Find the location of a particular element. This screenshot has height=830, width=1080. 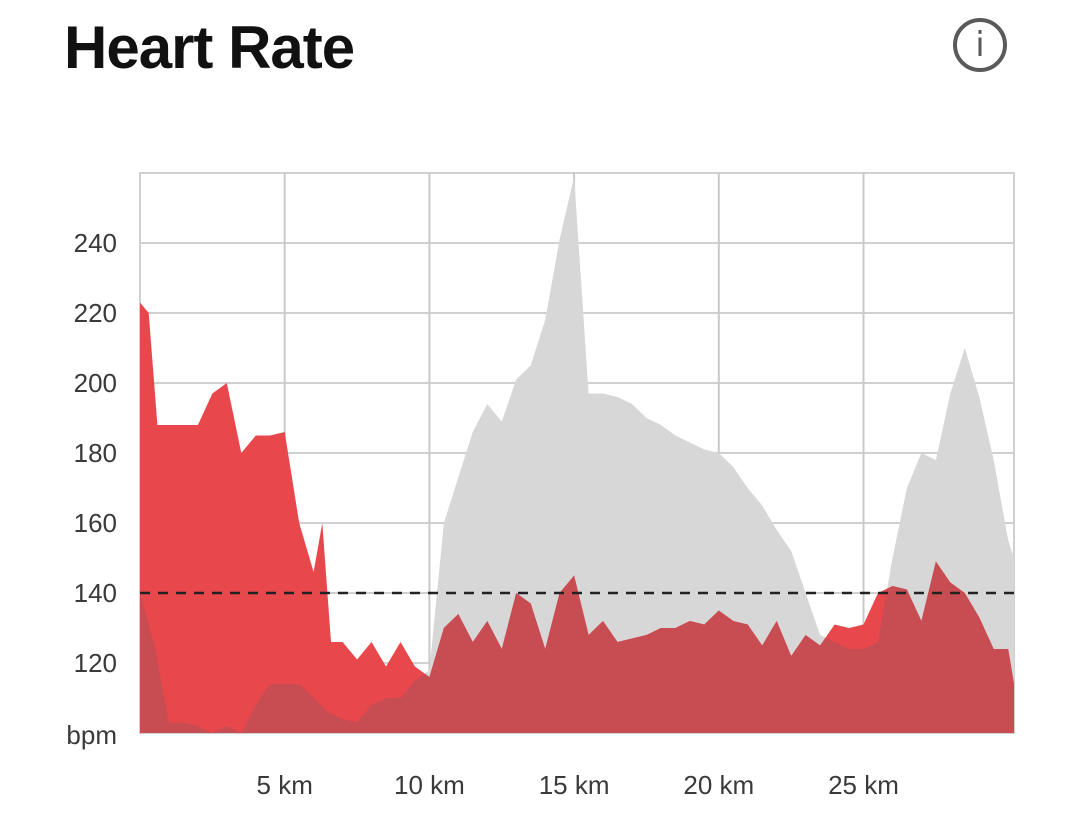

y-tick-label: 140 is located at coordinates (95, 593).